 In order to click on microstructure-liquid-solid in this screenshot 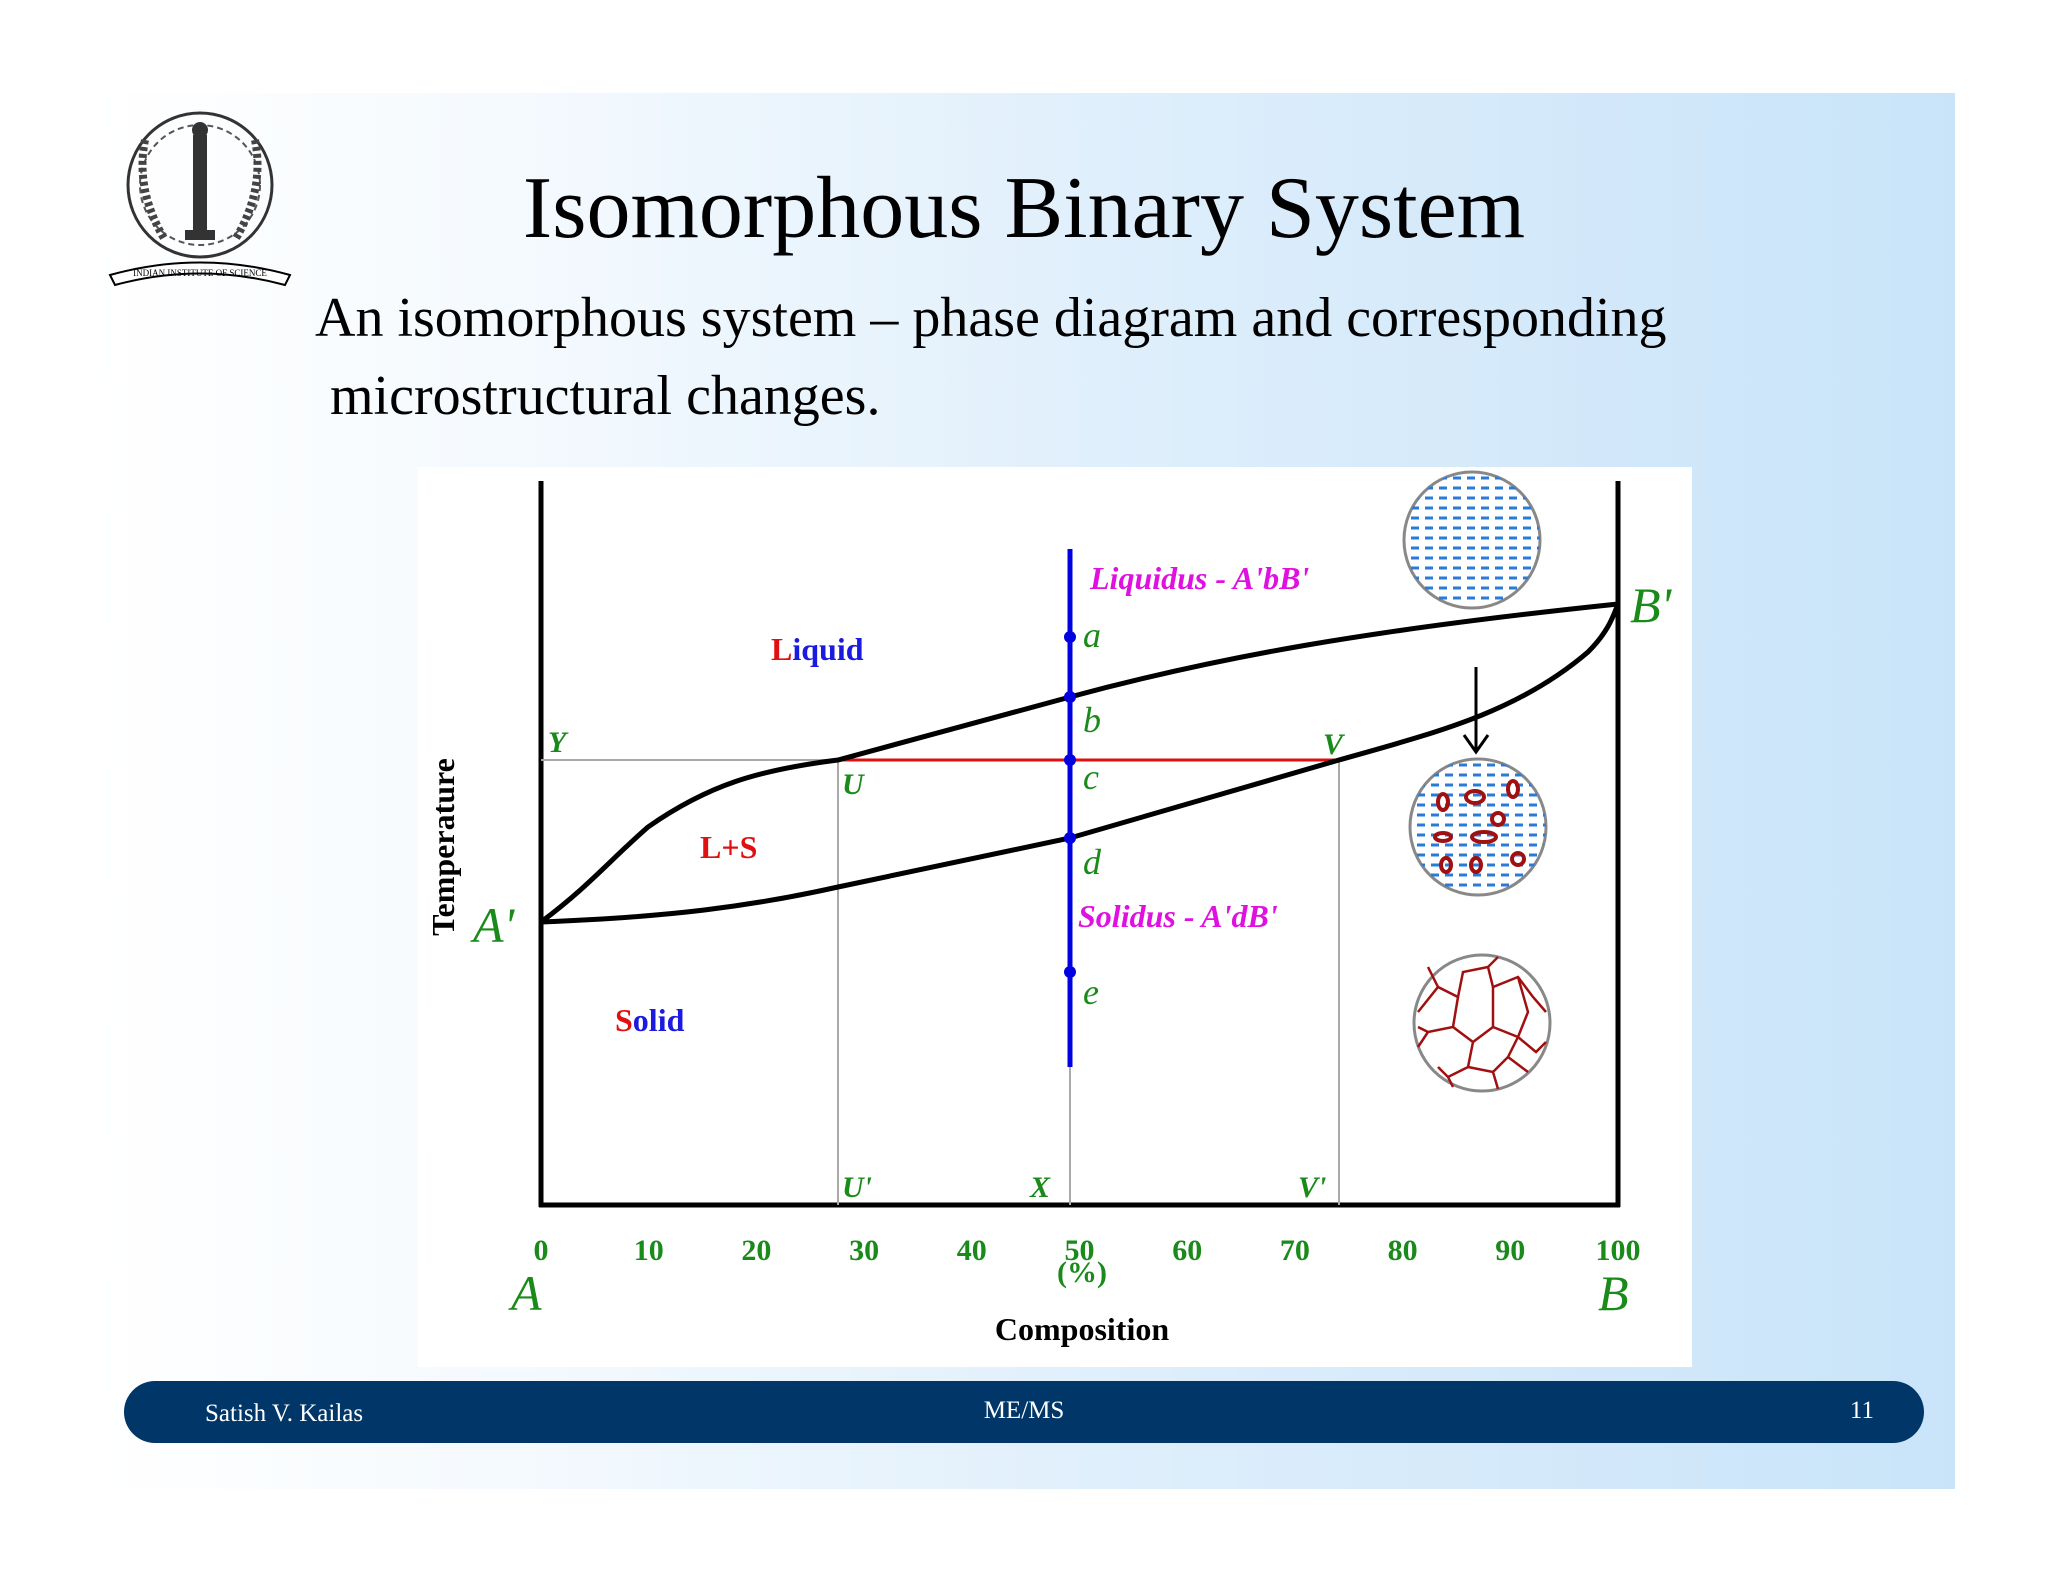, I will do `click(1478, 827)`.